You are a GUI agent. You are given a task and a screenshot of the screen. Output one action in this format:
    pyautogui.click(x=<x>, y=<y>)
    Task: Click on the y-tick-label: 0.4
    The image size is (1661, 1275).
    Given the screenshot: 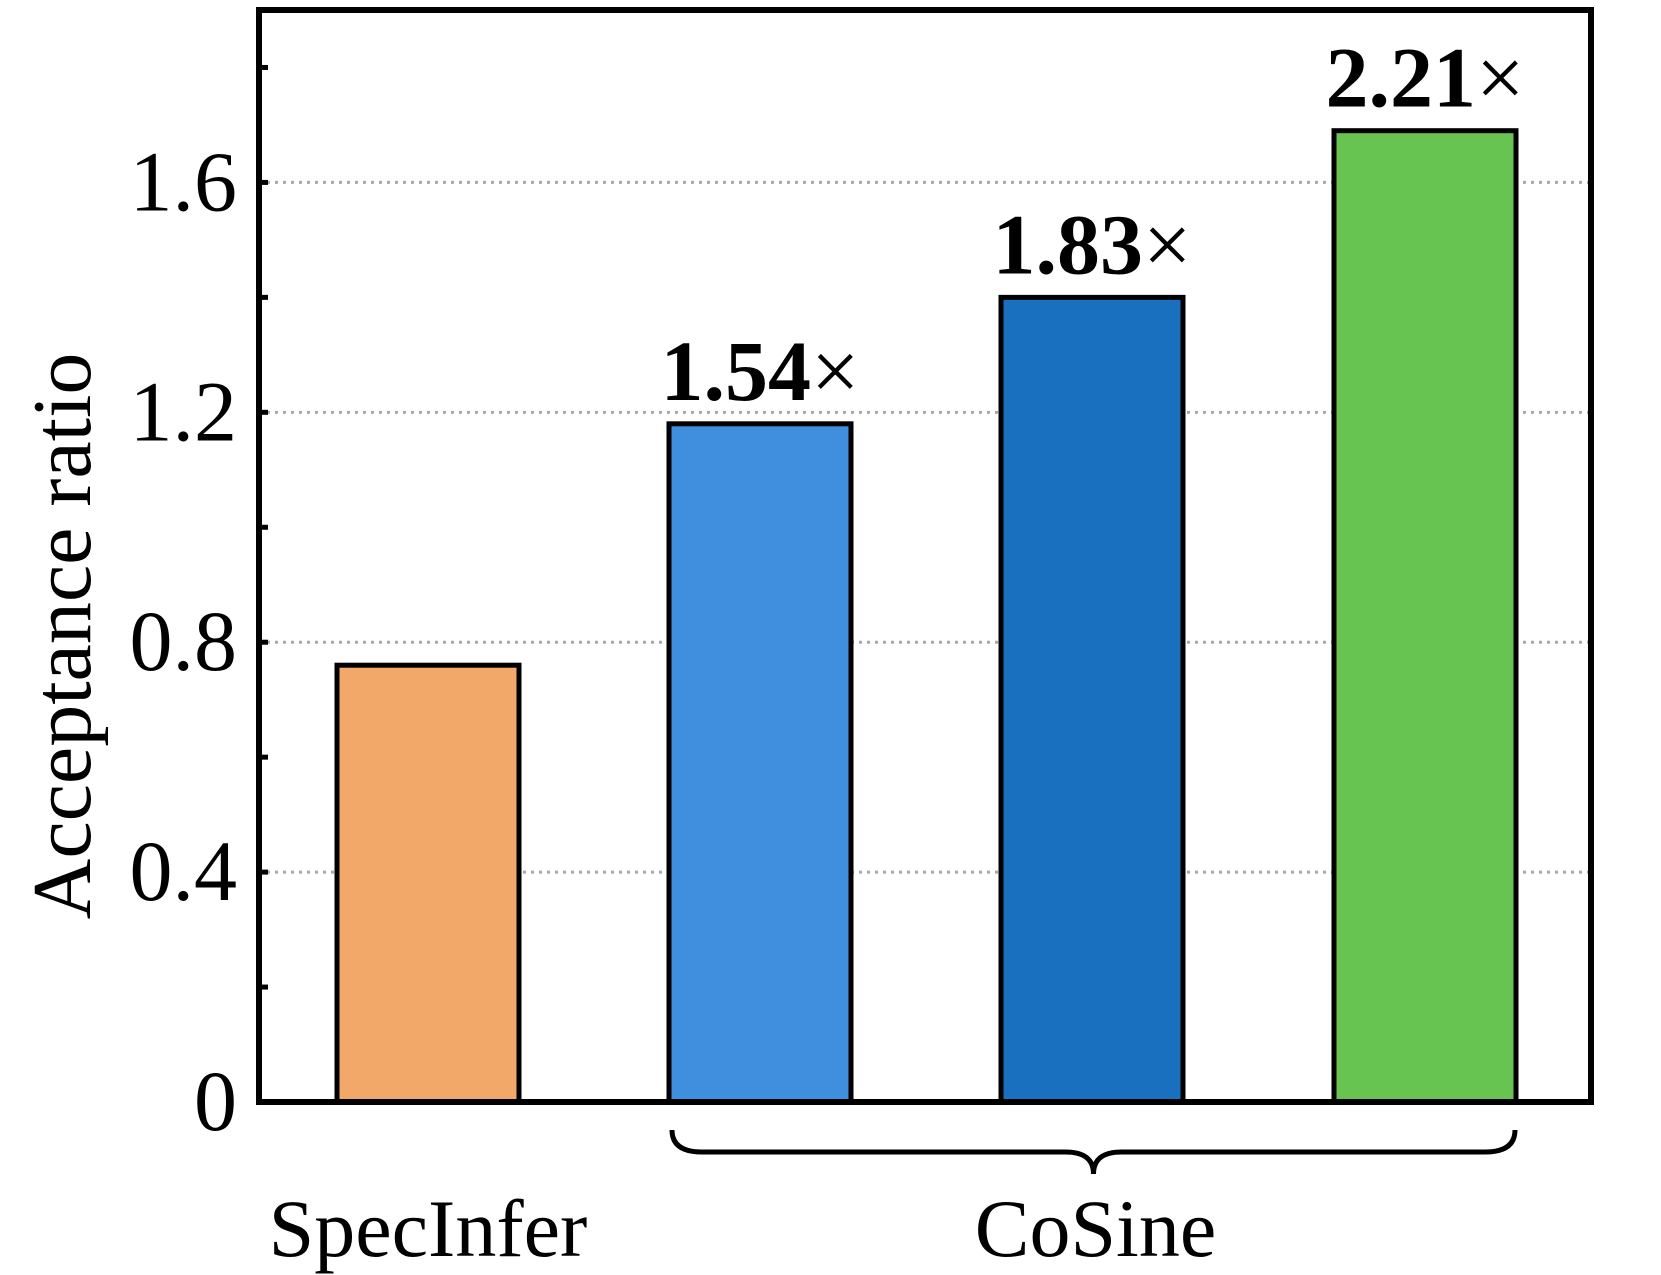 What is the action you would take?
    pyautogui.click(x=184, y=871)
    